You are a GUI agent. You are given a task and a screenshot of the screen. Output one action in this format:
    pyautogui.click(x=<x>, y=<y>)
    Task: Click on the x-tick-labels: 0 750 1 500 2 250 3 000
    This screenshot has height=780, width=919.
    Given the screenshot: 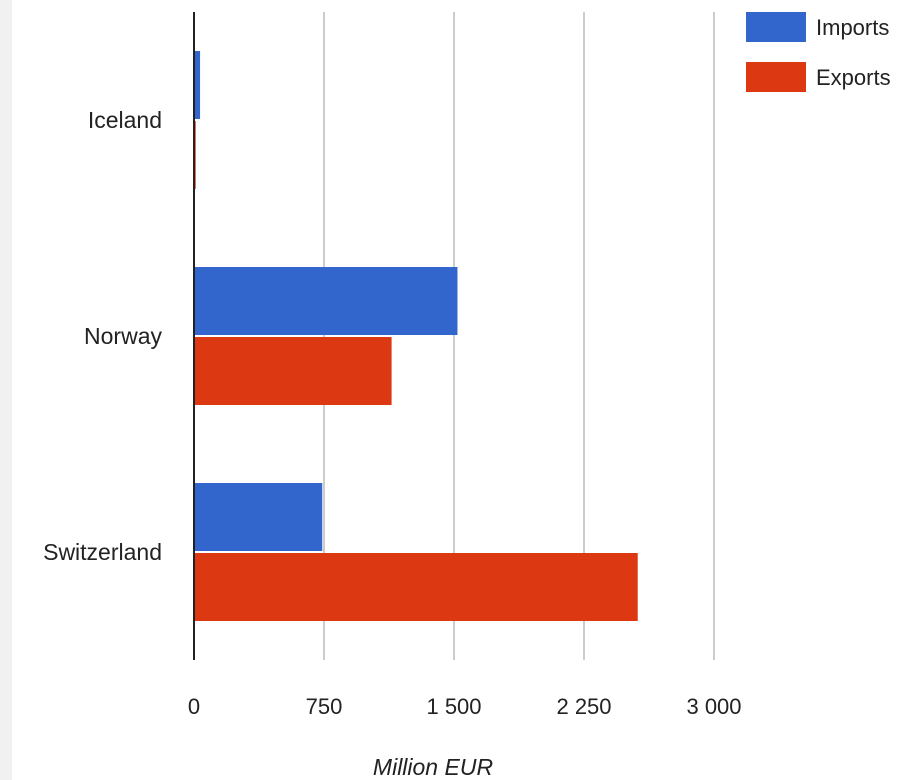 What is the action you would take?
    pyautogui.click(x=465, y=706)
    